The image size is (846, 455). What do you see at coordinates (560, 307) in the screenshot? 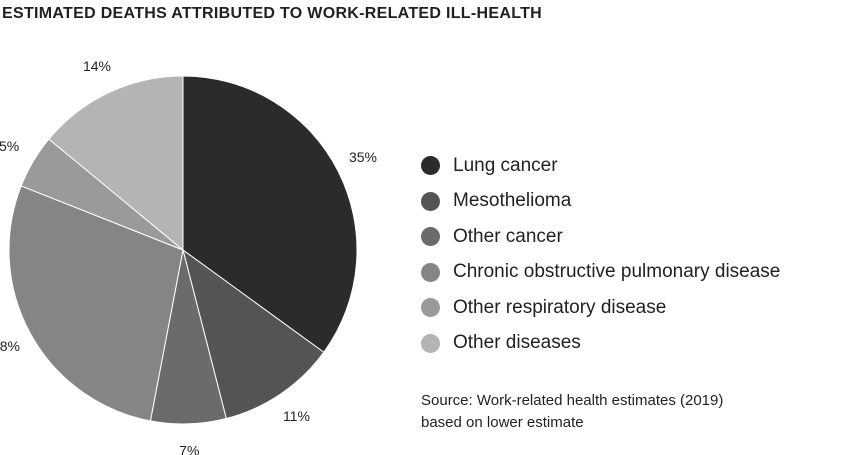
I see `legend-label: Other respiratory disease` at bounding box center [560, 307].